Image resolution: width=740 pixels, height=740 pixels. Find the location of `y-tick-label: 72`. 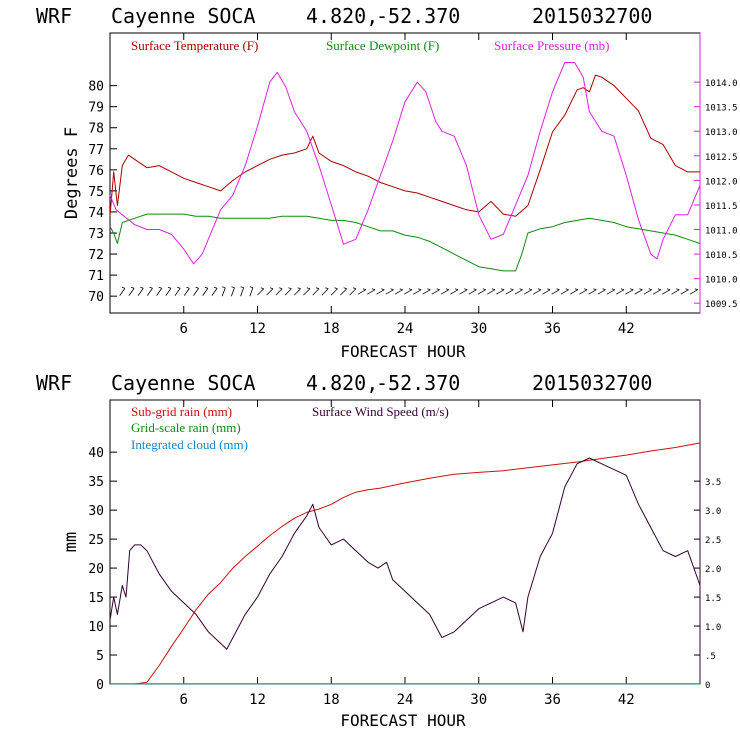

y-tick-label: 72 is located at coordinates (96, 255).